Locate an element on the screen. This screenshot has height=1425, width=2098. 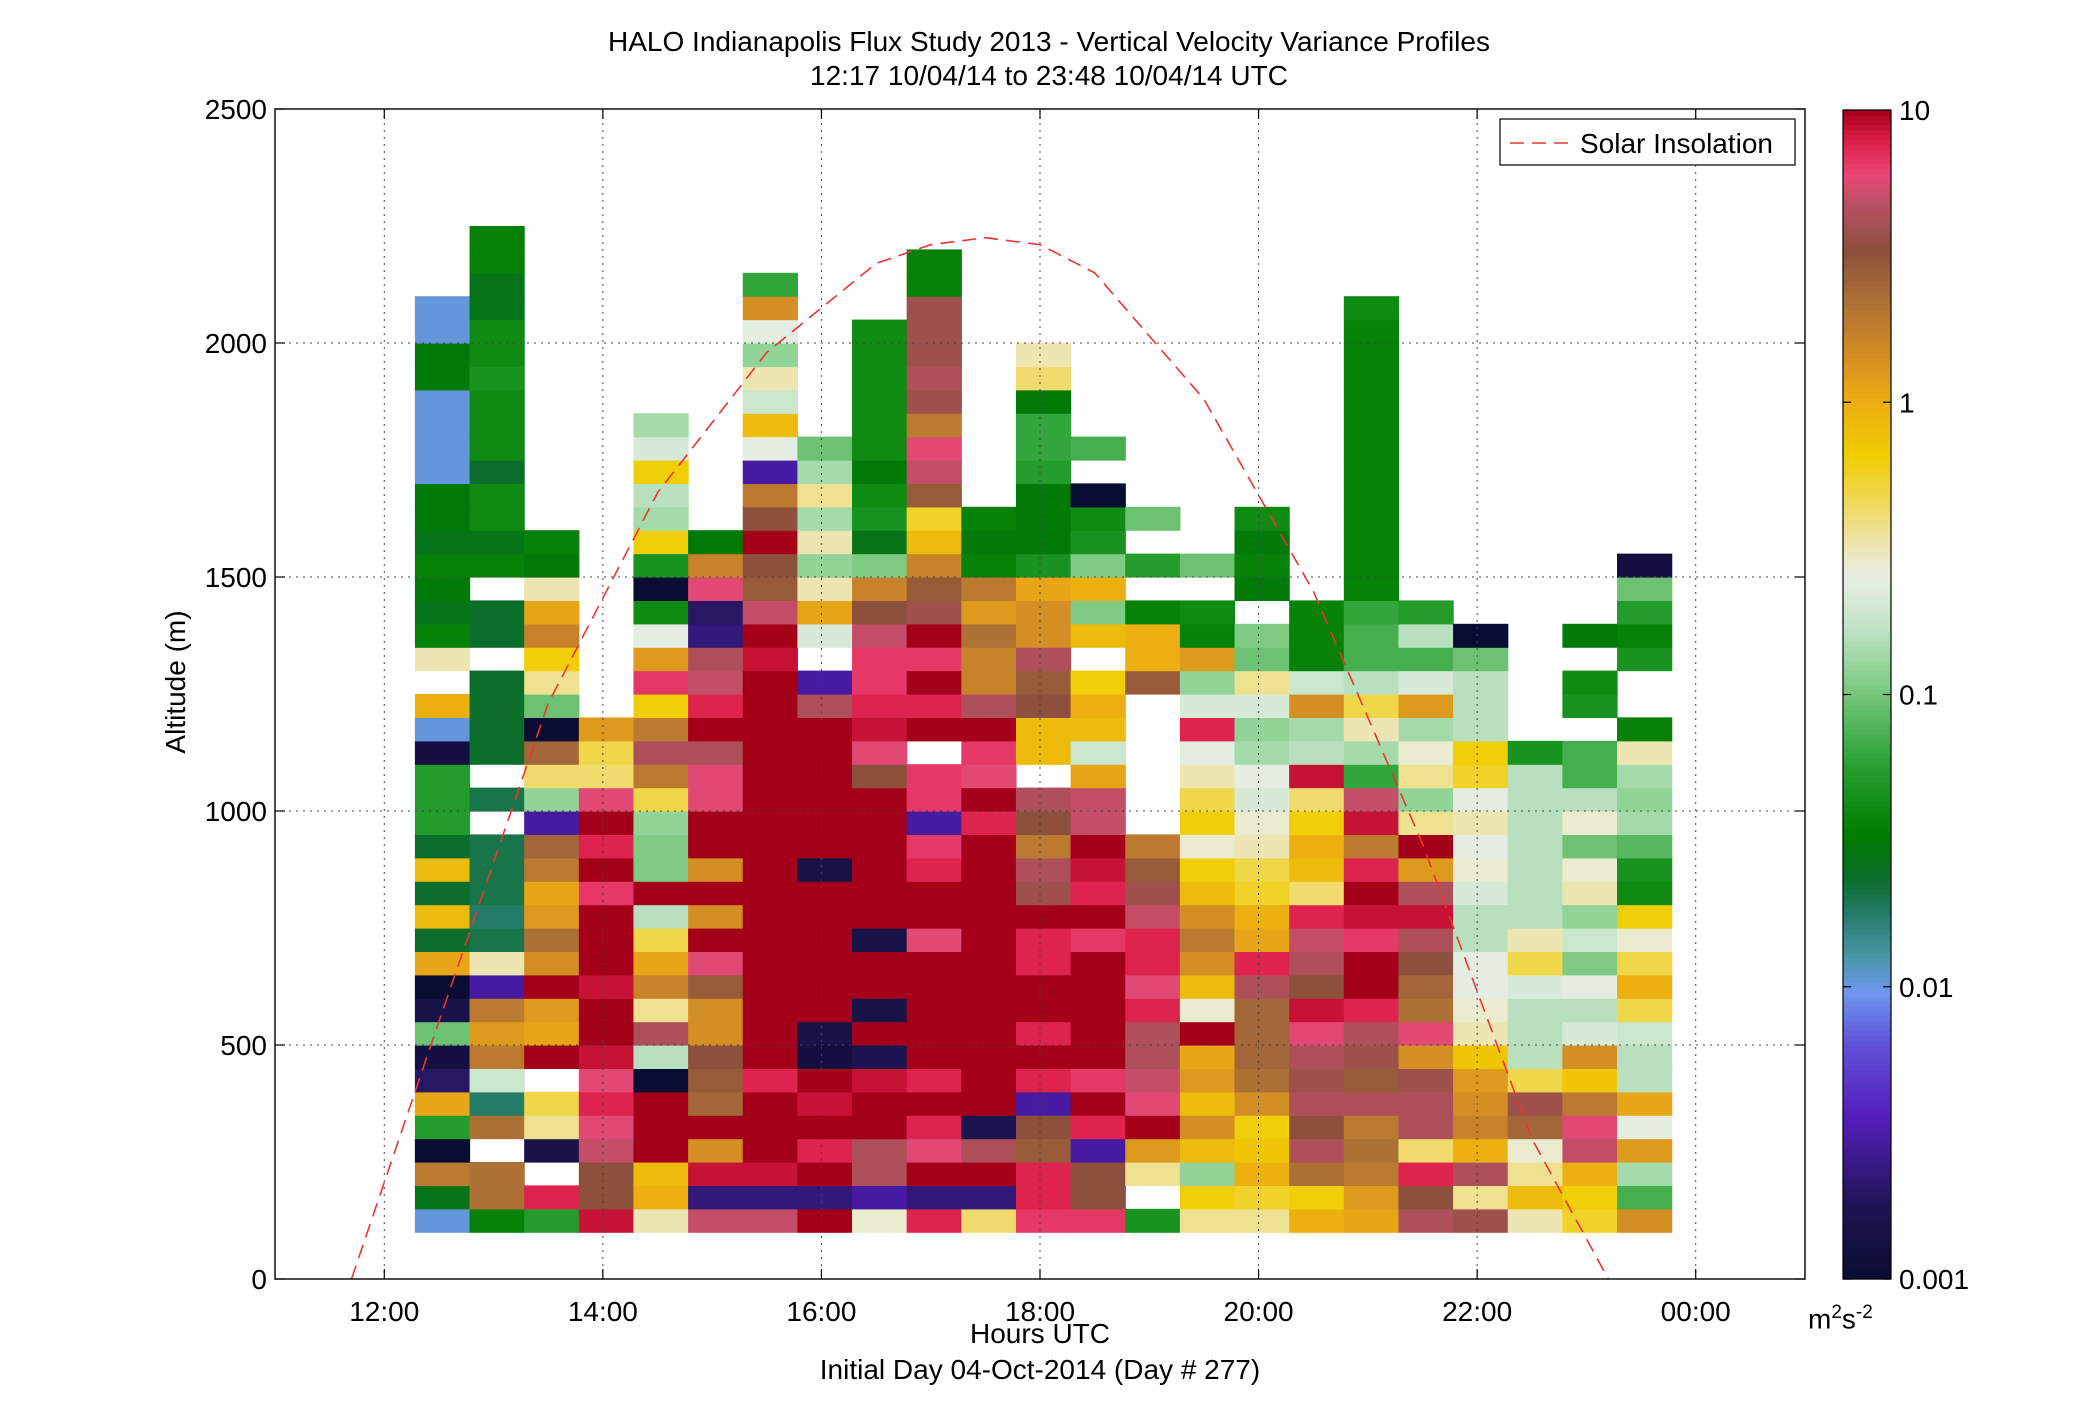
colorbar-units: m2s-2 is located at coordinates (1840, 1318).